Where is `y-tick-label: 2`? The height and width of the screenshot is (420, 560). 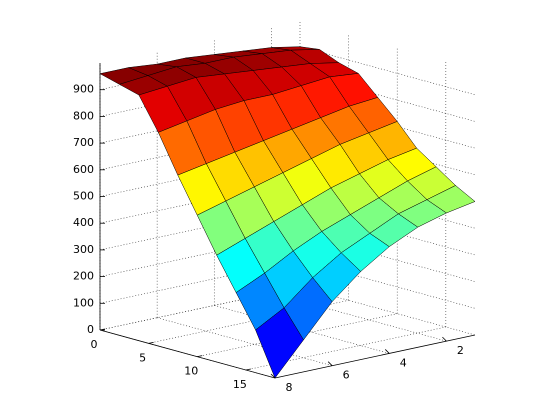 y-tick-label: 2 is located at coordinates (460, 350).